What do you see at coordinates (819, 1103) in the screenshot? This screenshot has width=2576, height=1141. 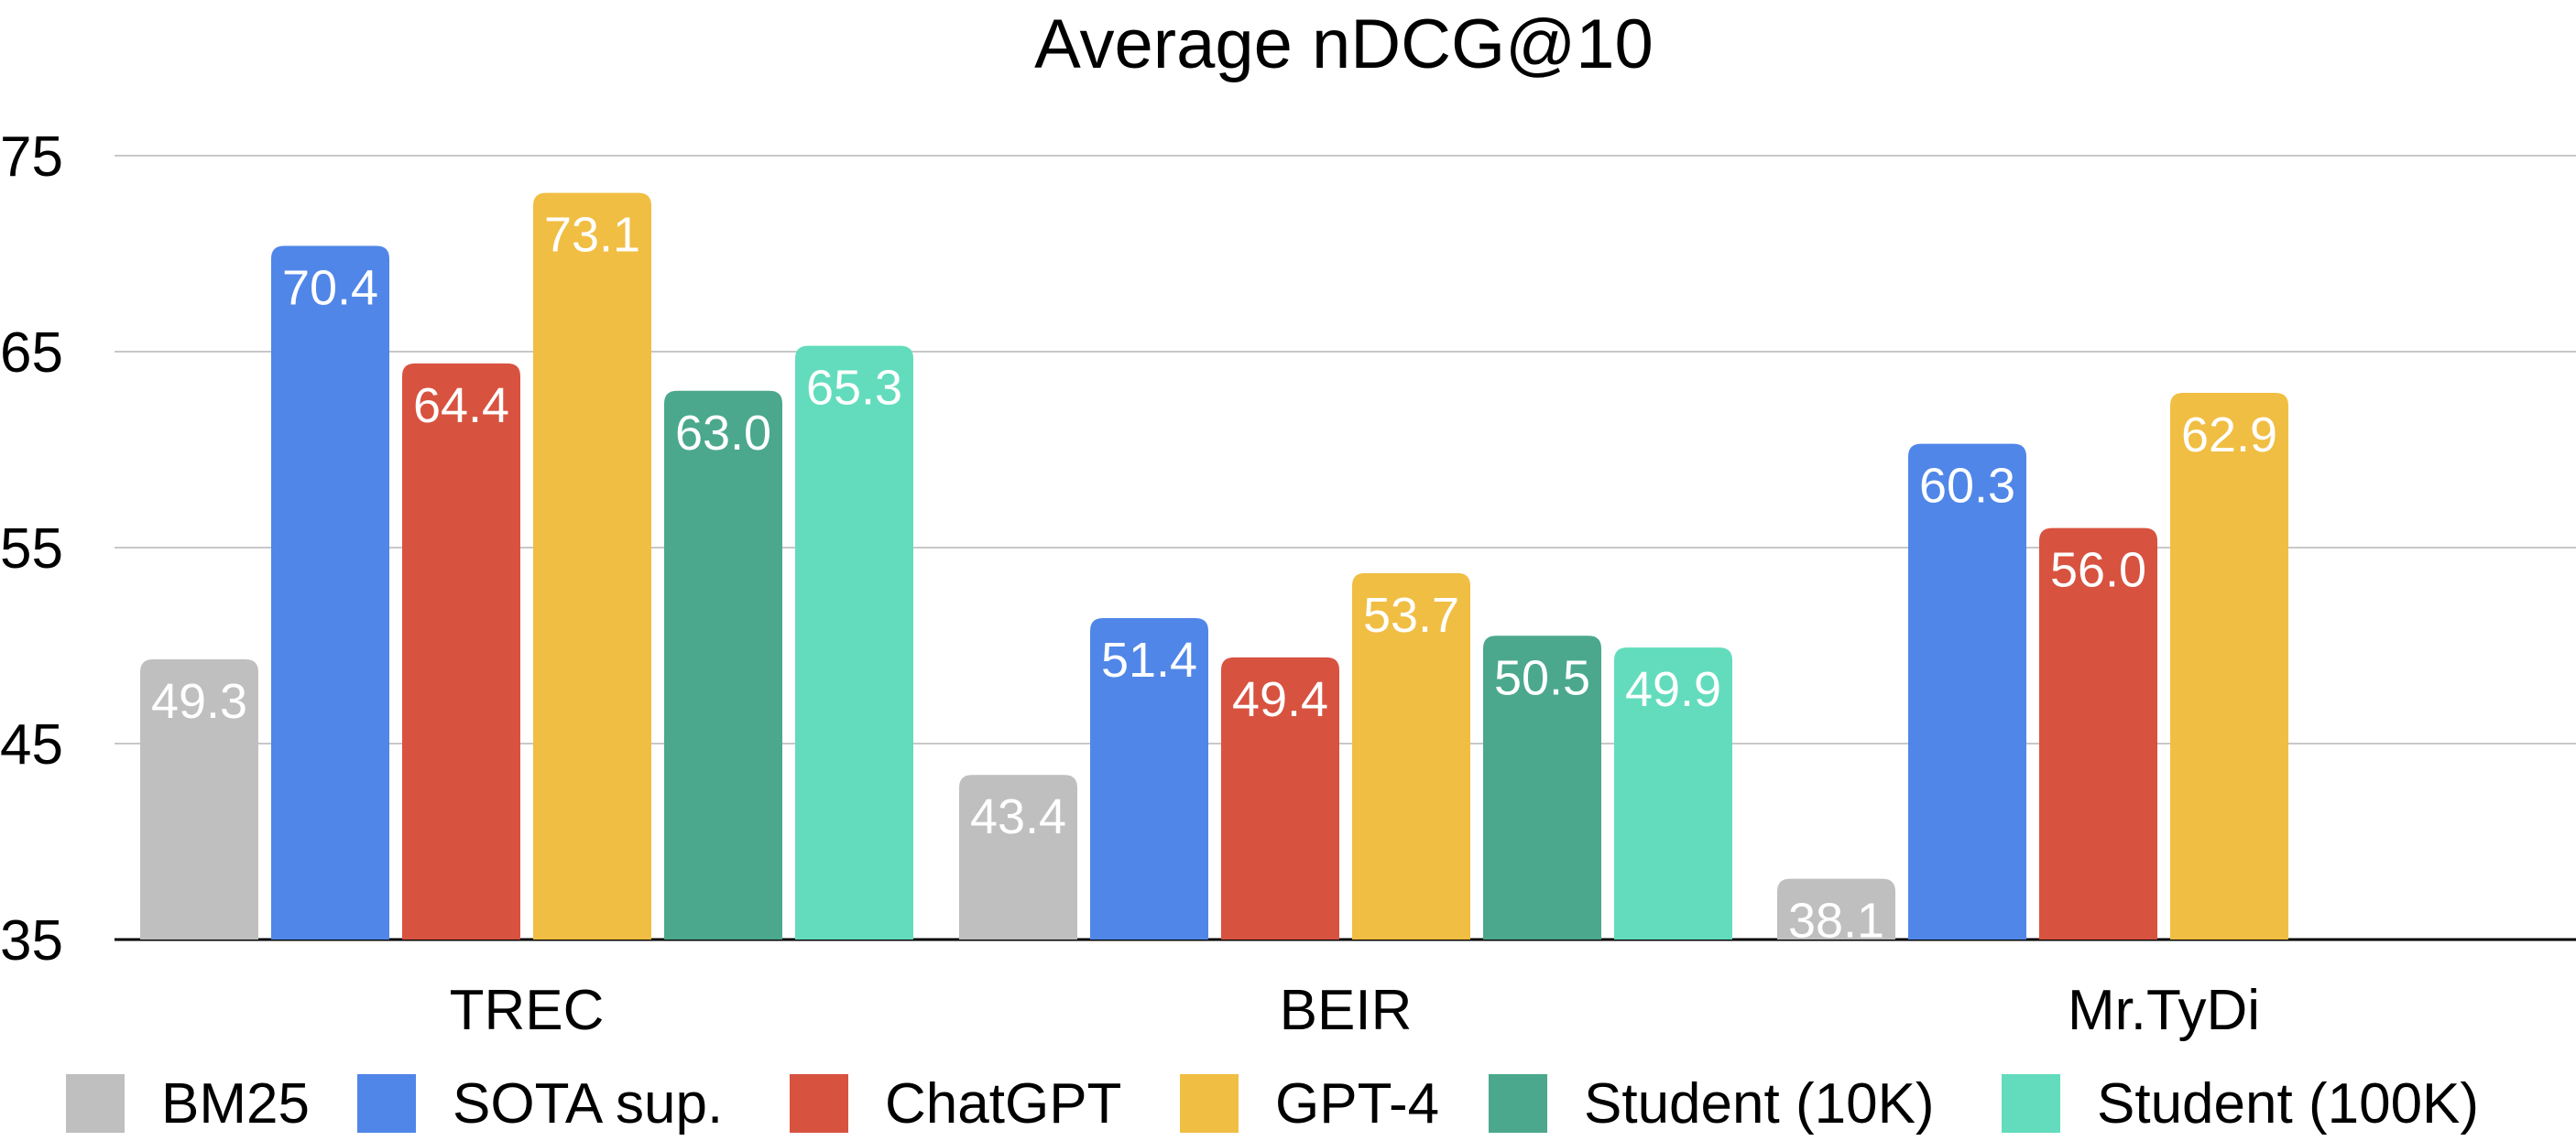 I see `legend-swatch-chatgpt` at bounding box center [819, 1103].